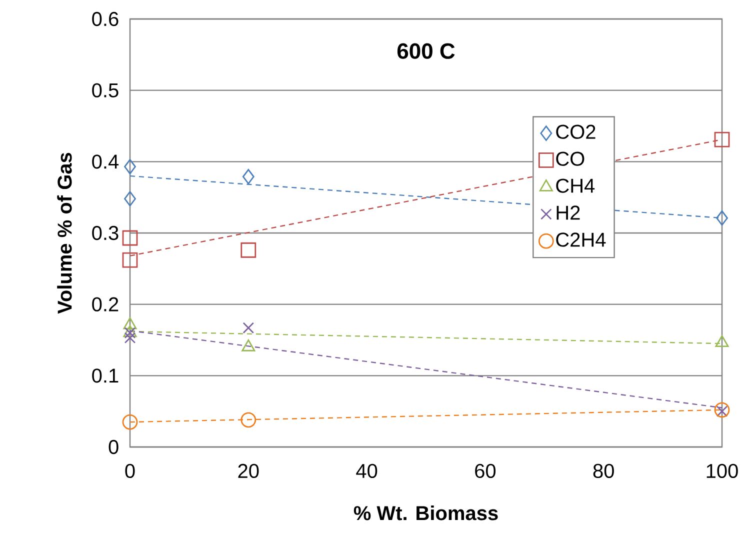 The width and height of the screenshot is (750, 558). I want to click on x-tick-label: 40, so click(367, 471).